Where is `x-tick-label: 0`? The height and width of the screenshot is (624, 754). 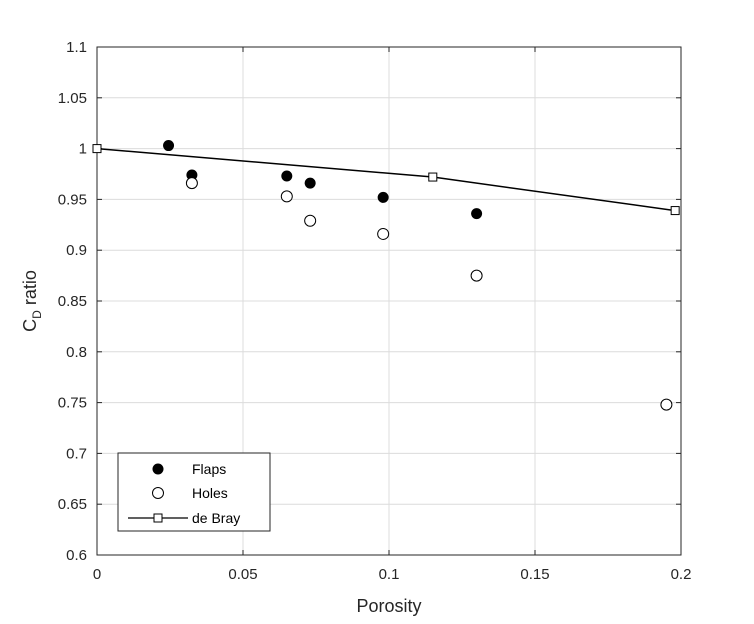 x-tick-label: 0 is located at coordinates (97, 574).